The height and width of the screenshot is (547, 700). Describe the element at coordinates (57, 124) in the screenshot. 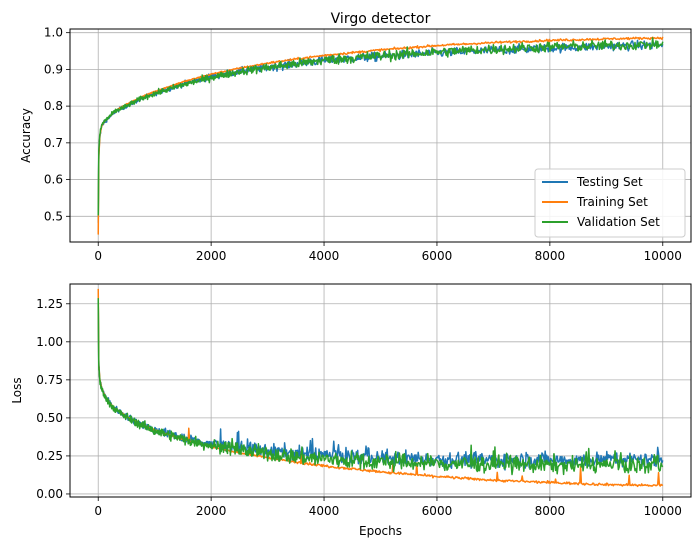

I see `accuracy-y-ticks: 0.5 0.6 0.7 0.8 0.9 1.0` at that location.